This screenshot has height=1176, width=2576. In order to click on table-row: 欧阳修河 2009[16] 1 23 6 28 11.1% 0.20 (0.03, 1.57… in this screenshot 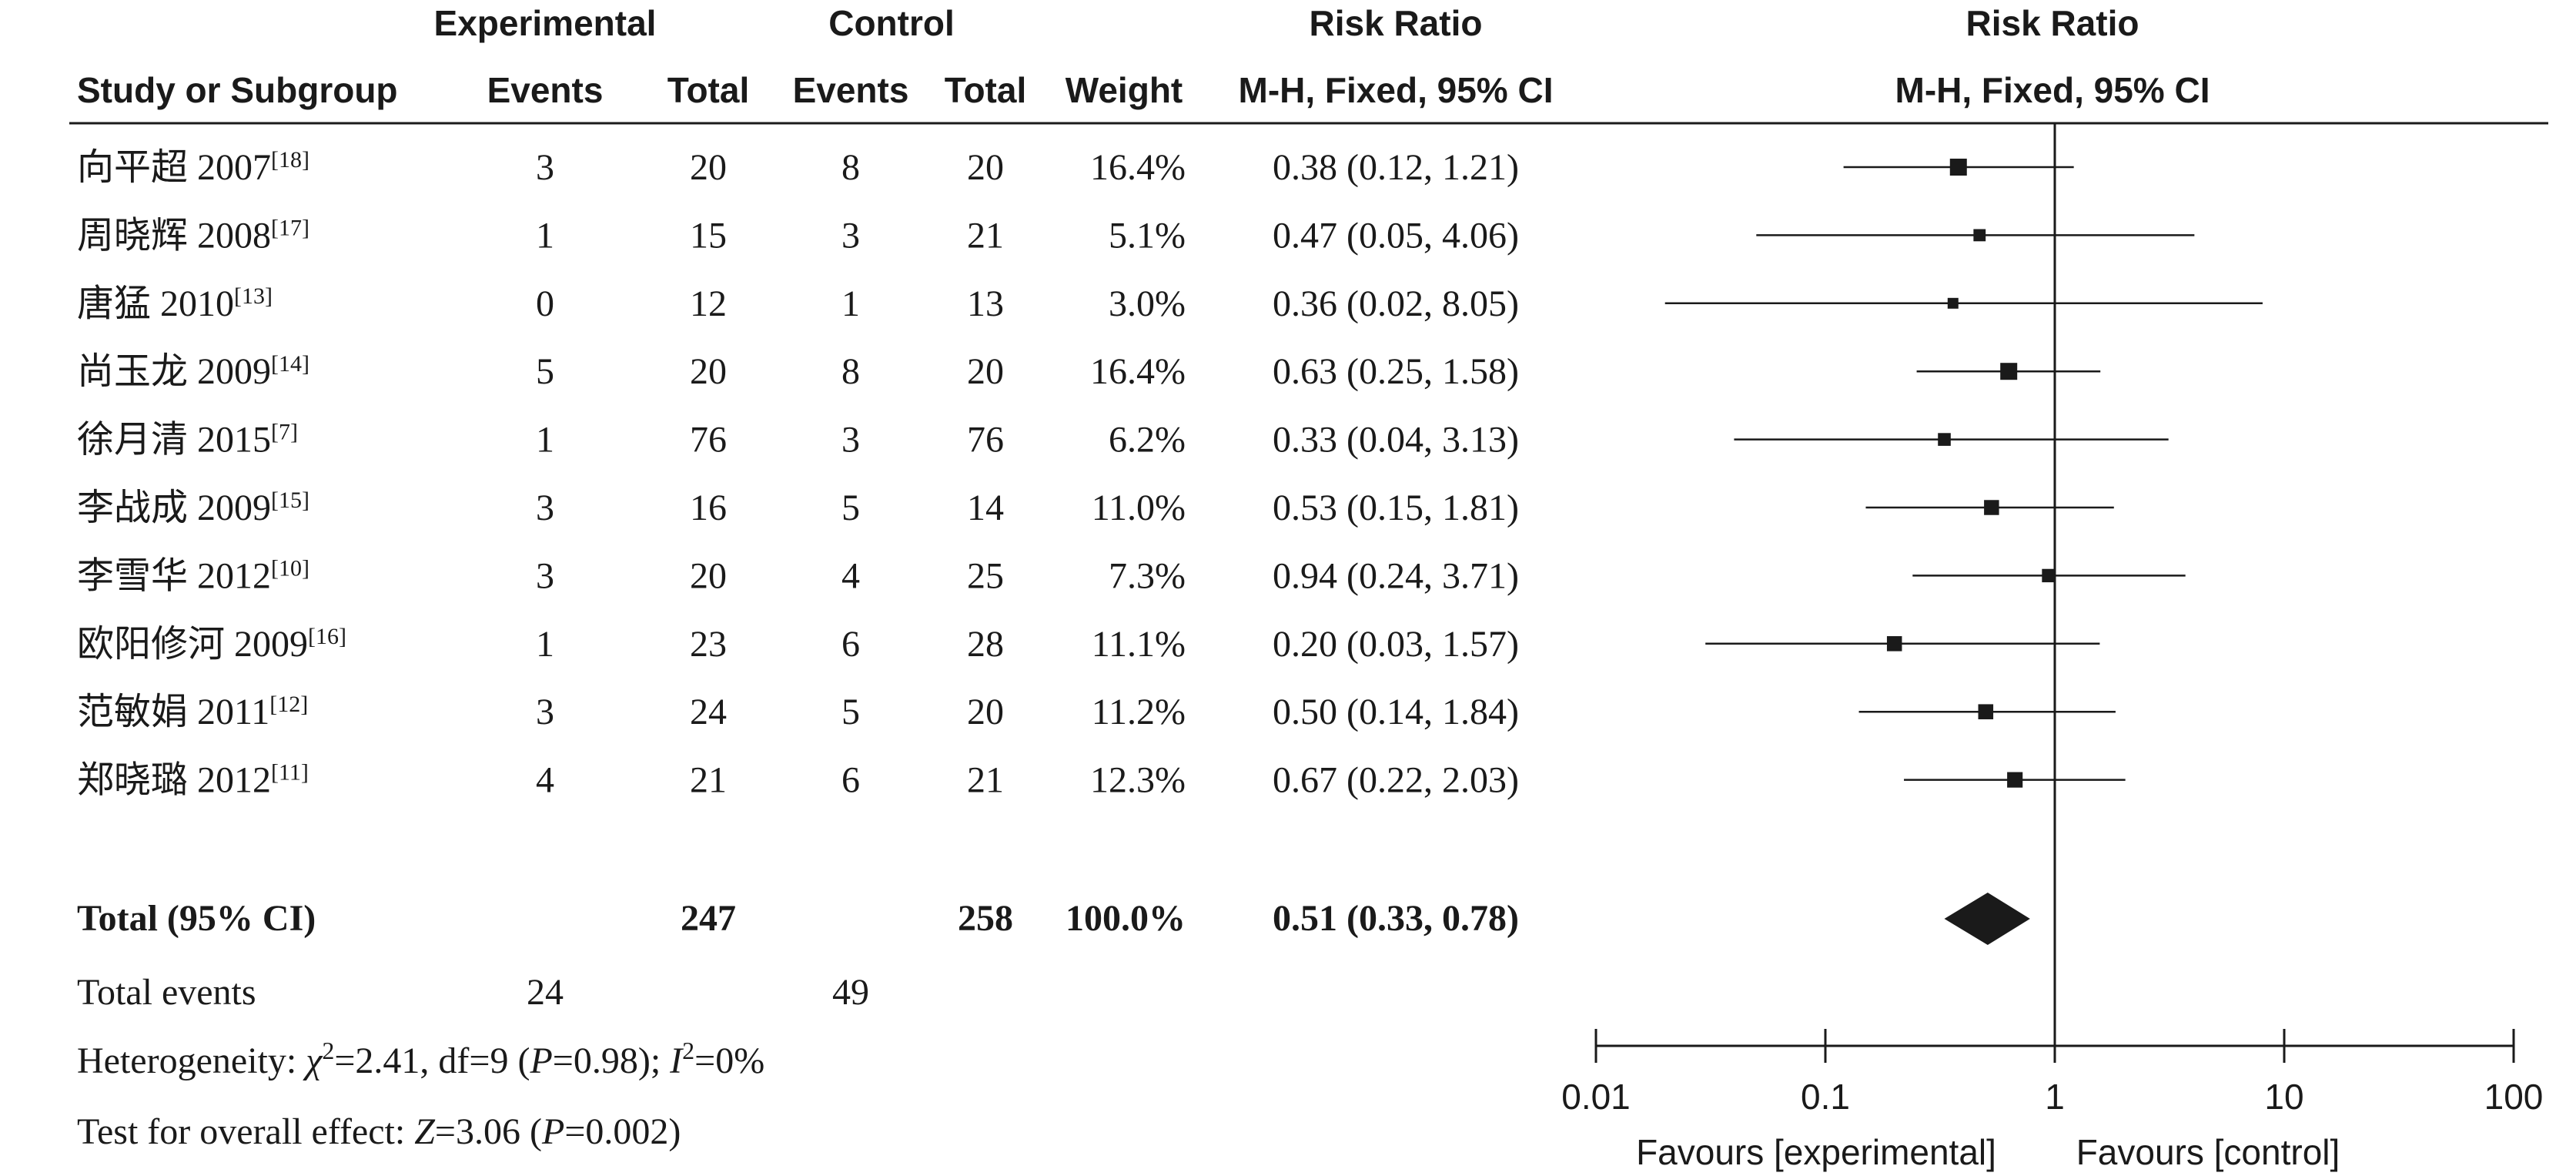, I will do `click(798, 644)`.